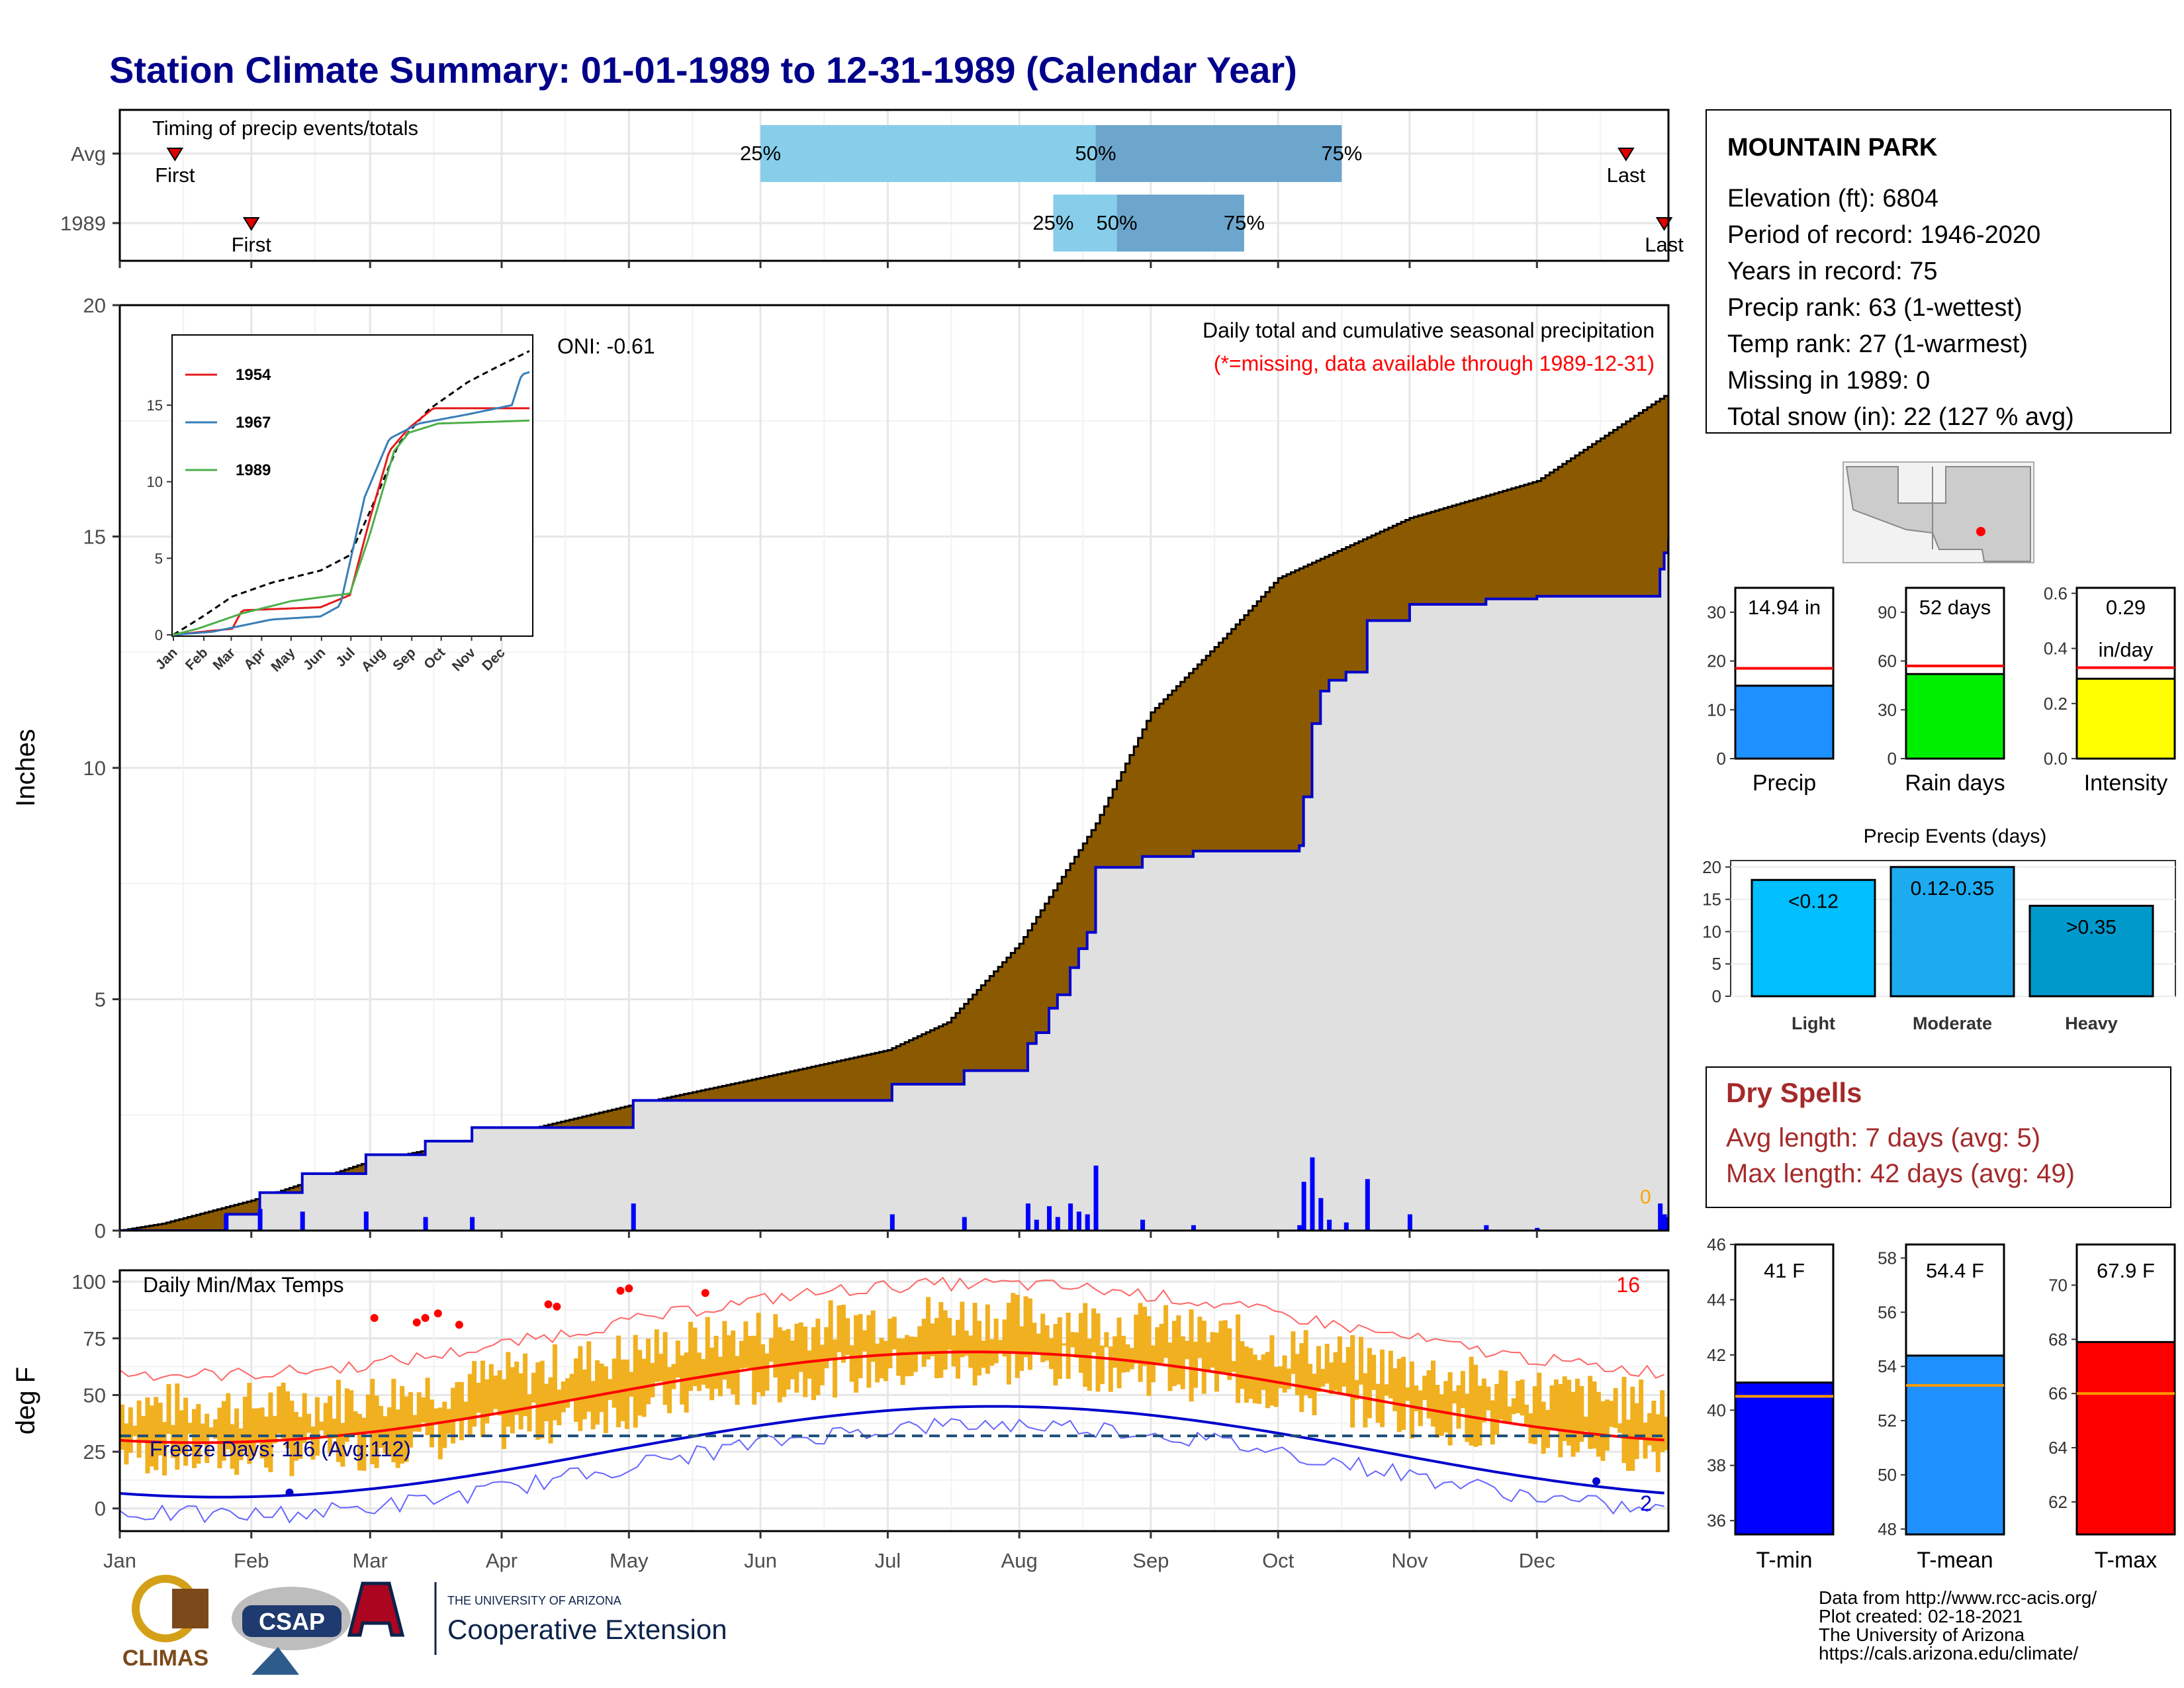  Describe the element at coordinates (557, 1306) in the screenshot. I see `record-high-marker` at that location.